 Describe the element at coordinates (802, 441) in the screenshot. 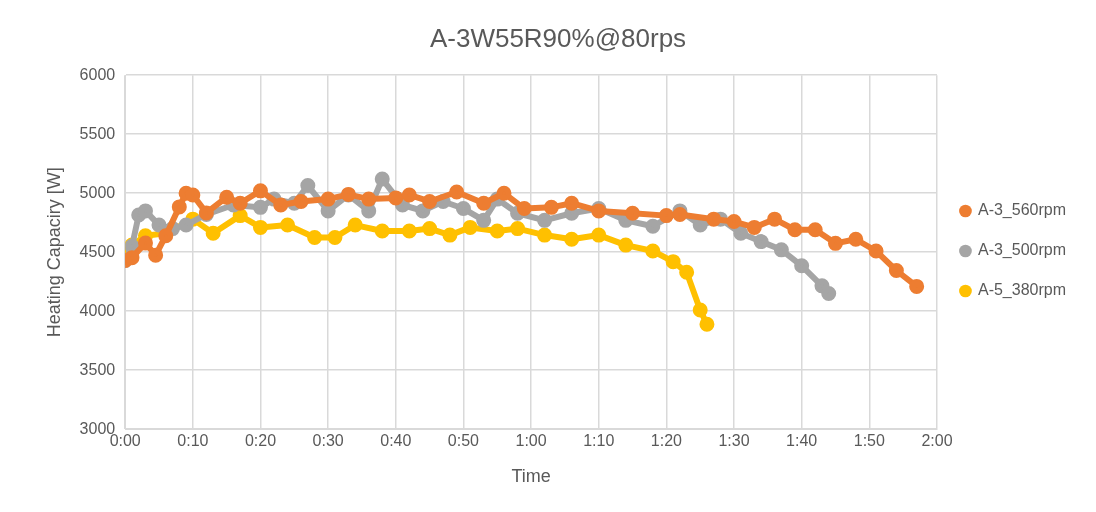

I see `x-tick-label: 1:40` at that location.